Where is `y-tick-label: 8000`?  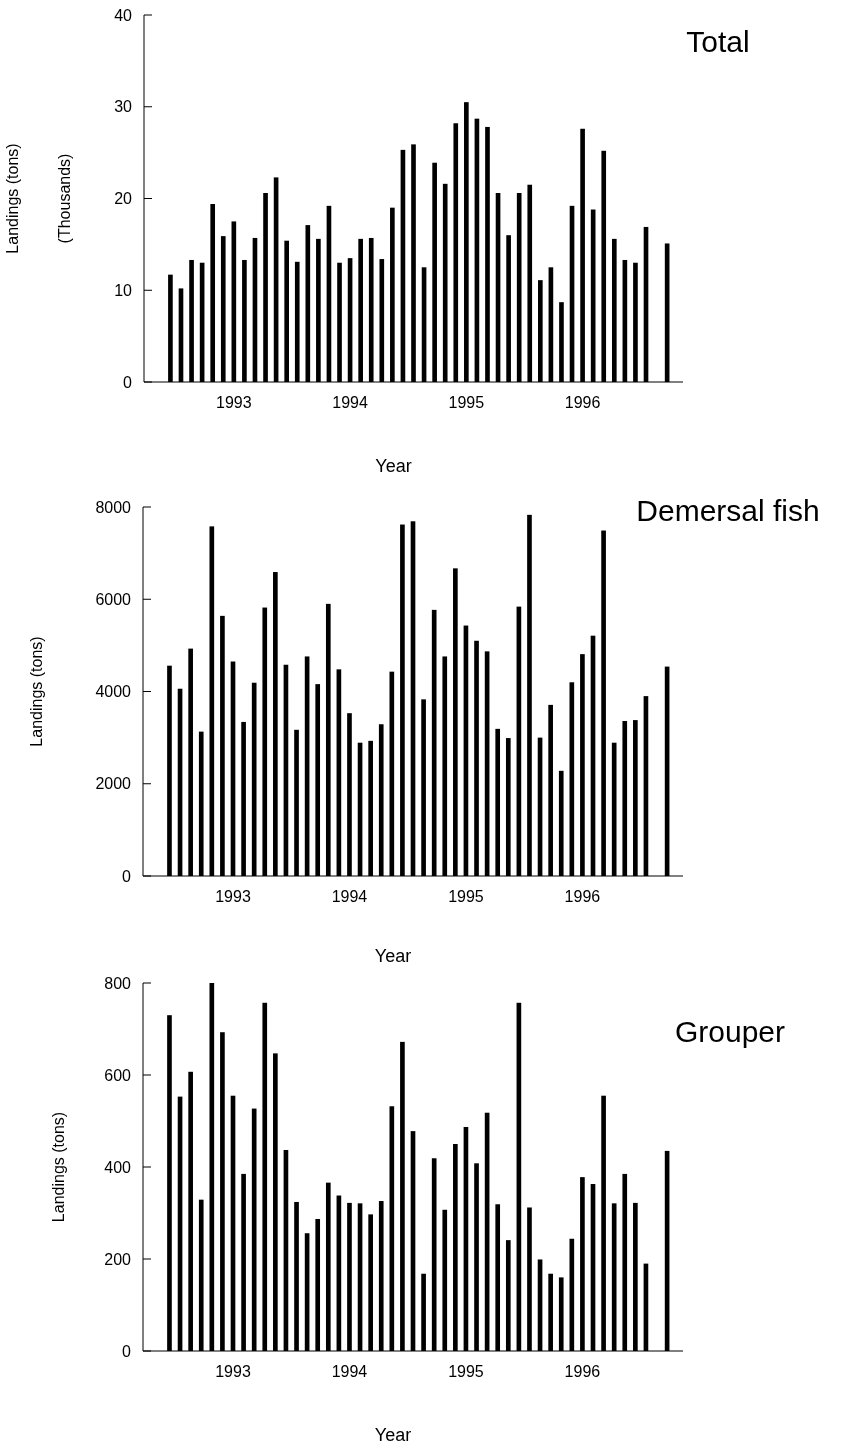 y-tick-label: 8000 is located at coordinates (113, 507).